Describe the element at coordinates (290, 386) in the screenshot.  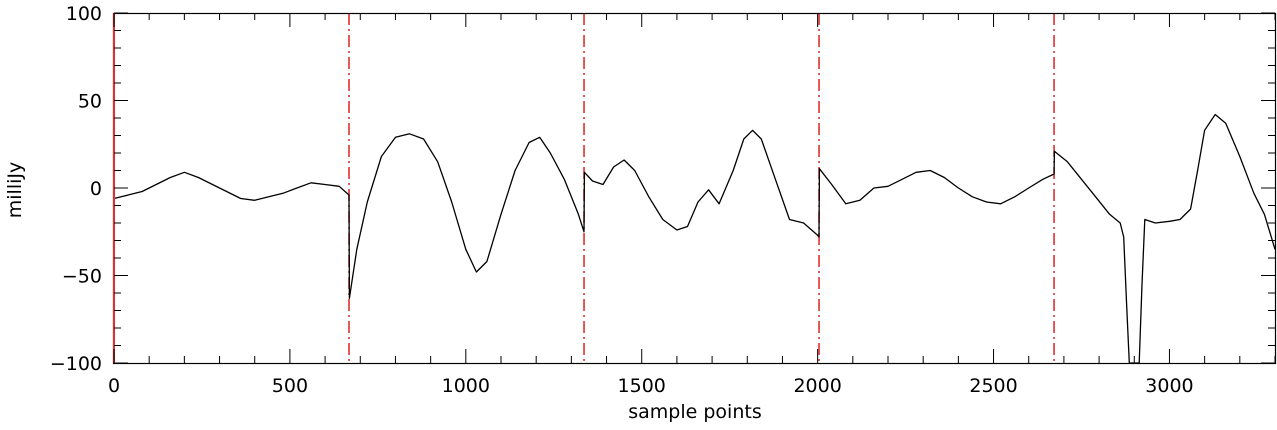
I see `x-tick-label: 500` at that location.